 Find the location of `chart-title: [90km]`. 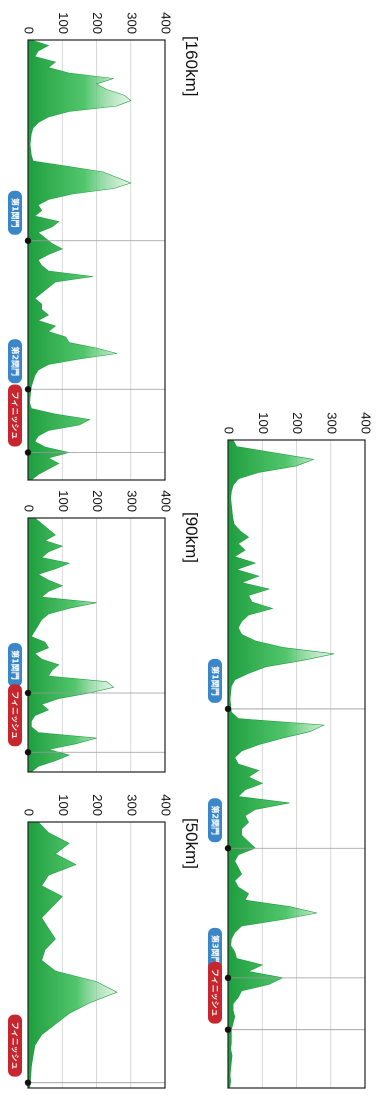

chart-title: [90km] is located at coordinates (191, 537).